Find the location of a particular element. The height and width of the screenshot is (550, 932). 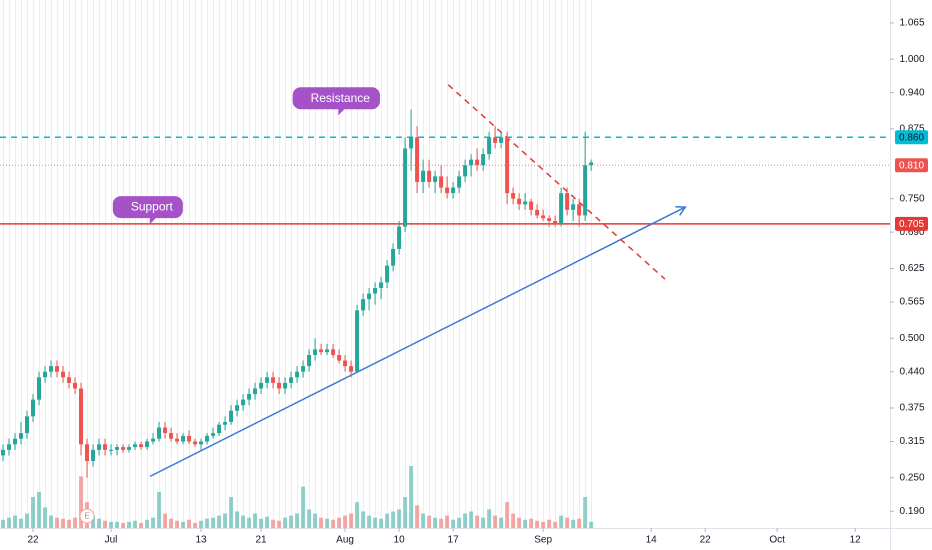

price-tag-label: 0.860 is located at coordinates (911, 137).